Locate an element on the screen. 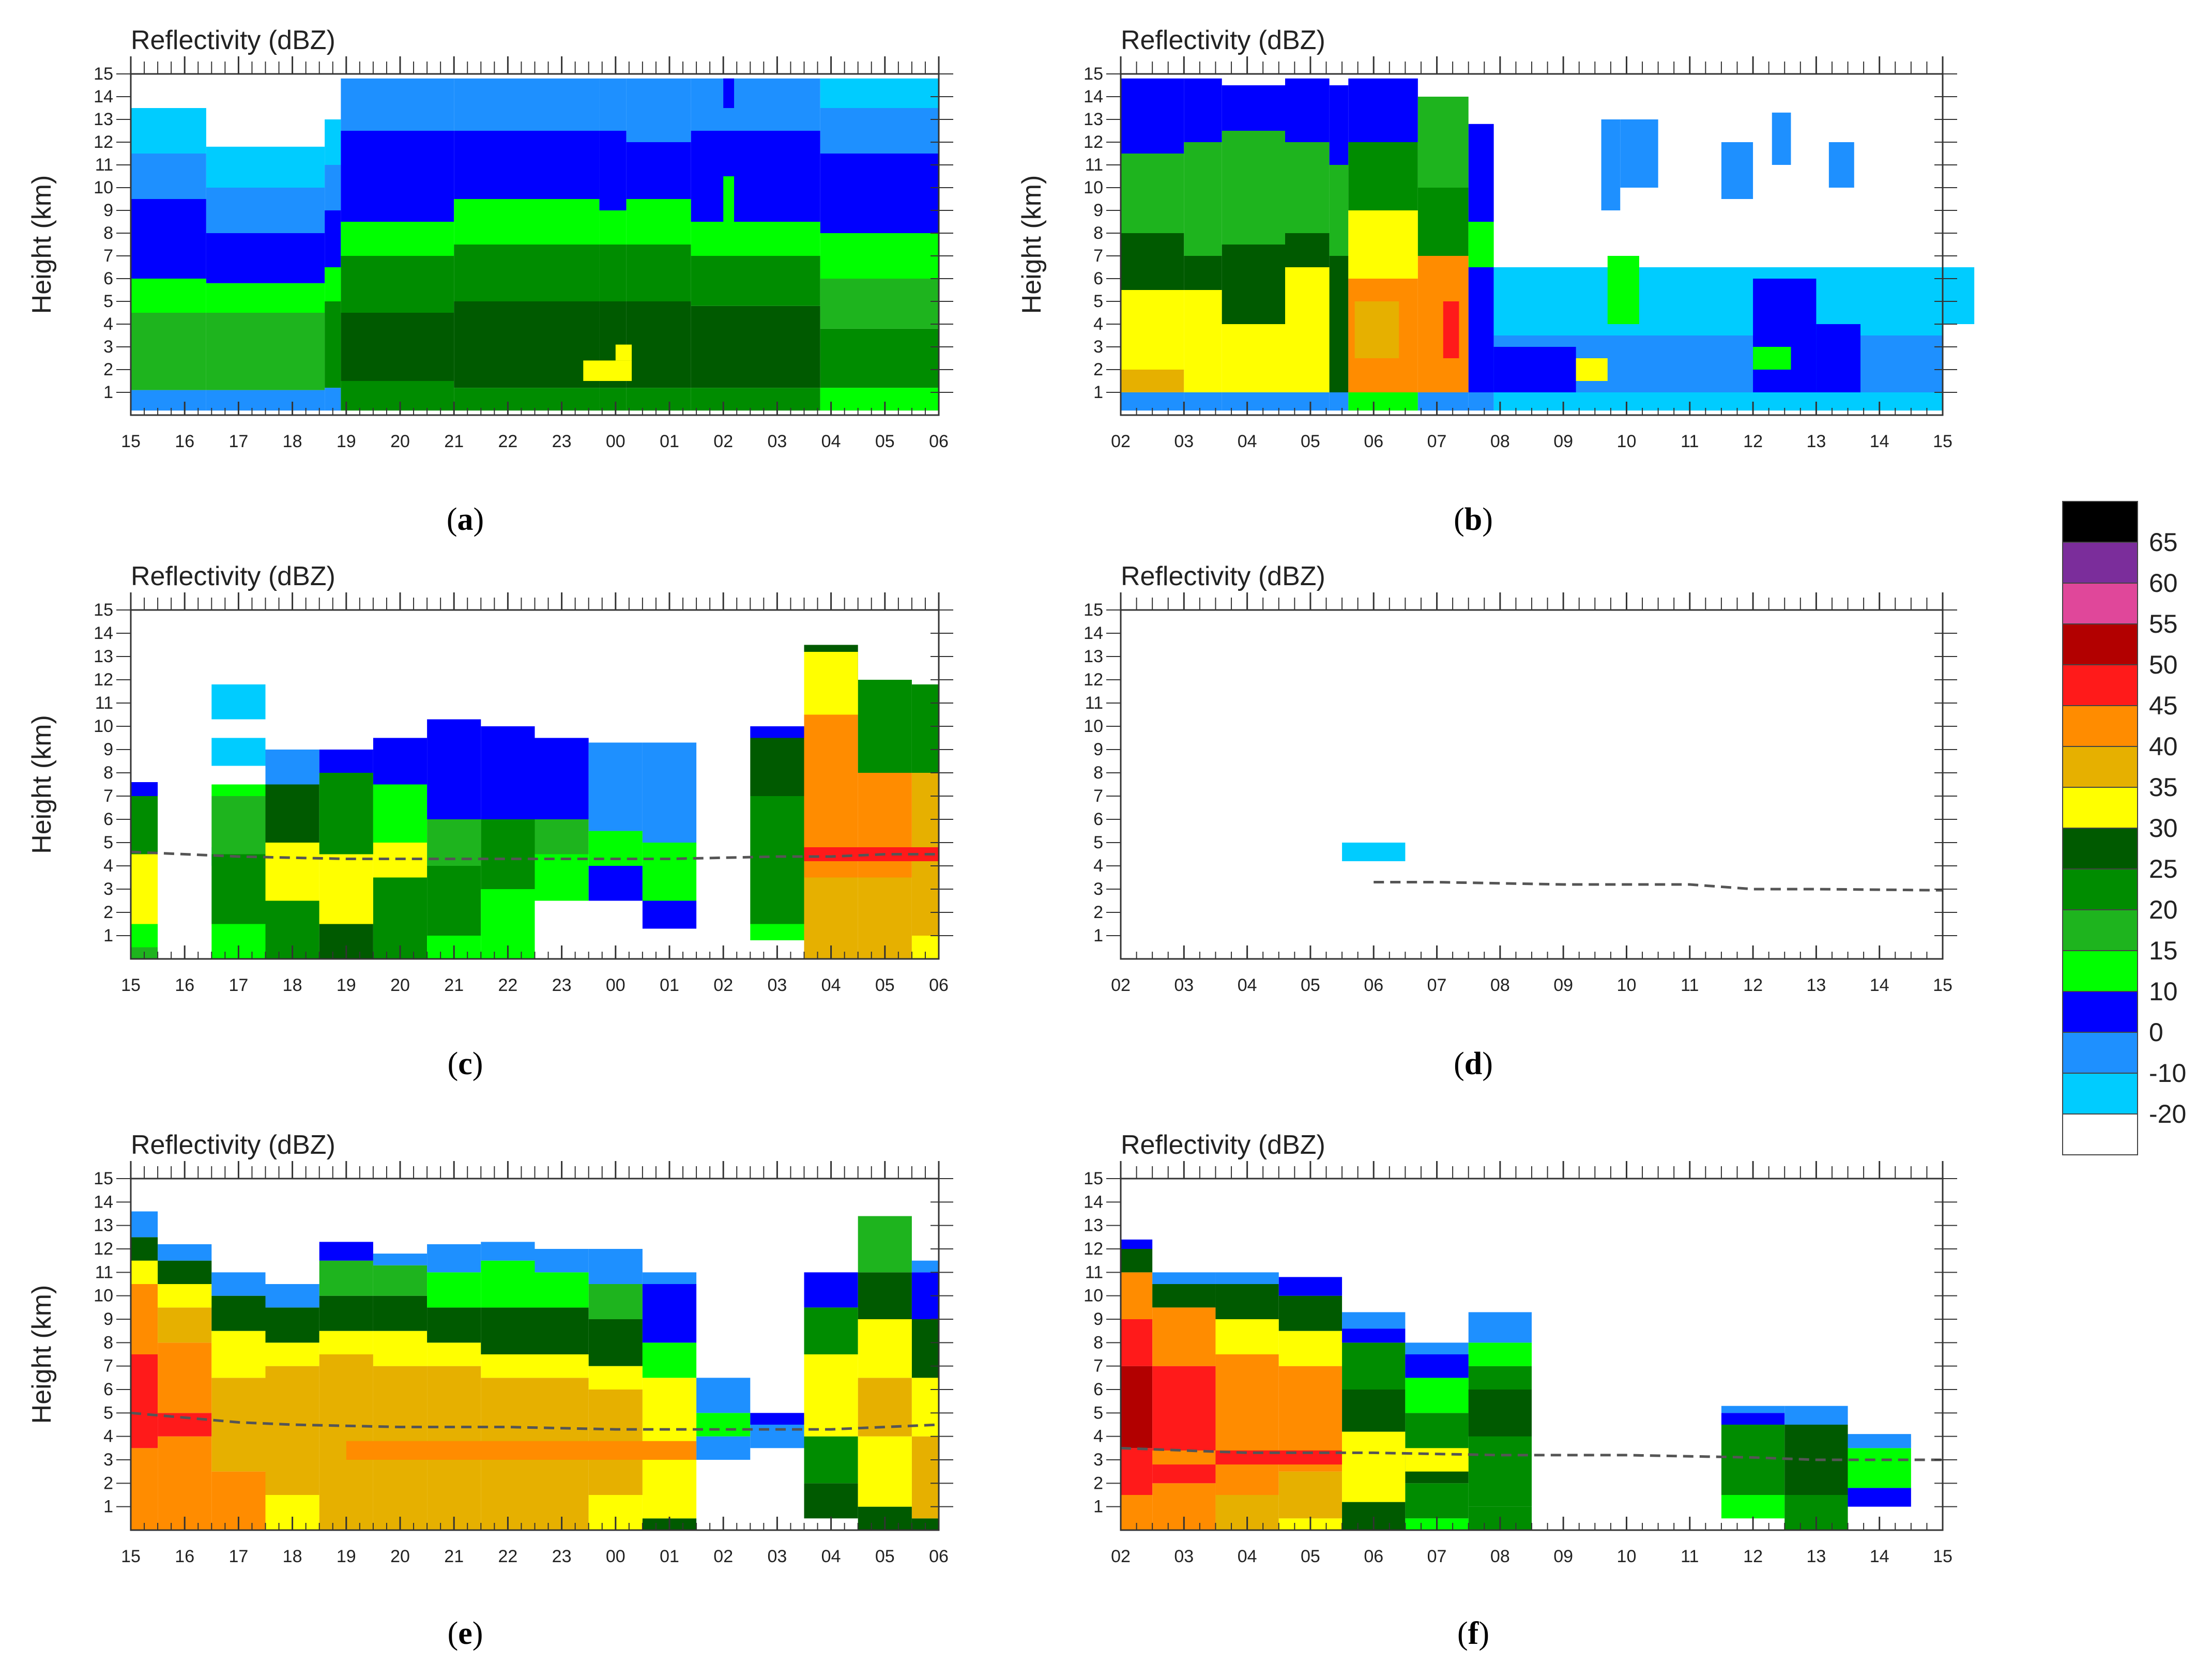 Image resolution: width=2212 pixels, height=1664 pixels. freezing-level-line is located at coordinates (1658, 886).